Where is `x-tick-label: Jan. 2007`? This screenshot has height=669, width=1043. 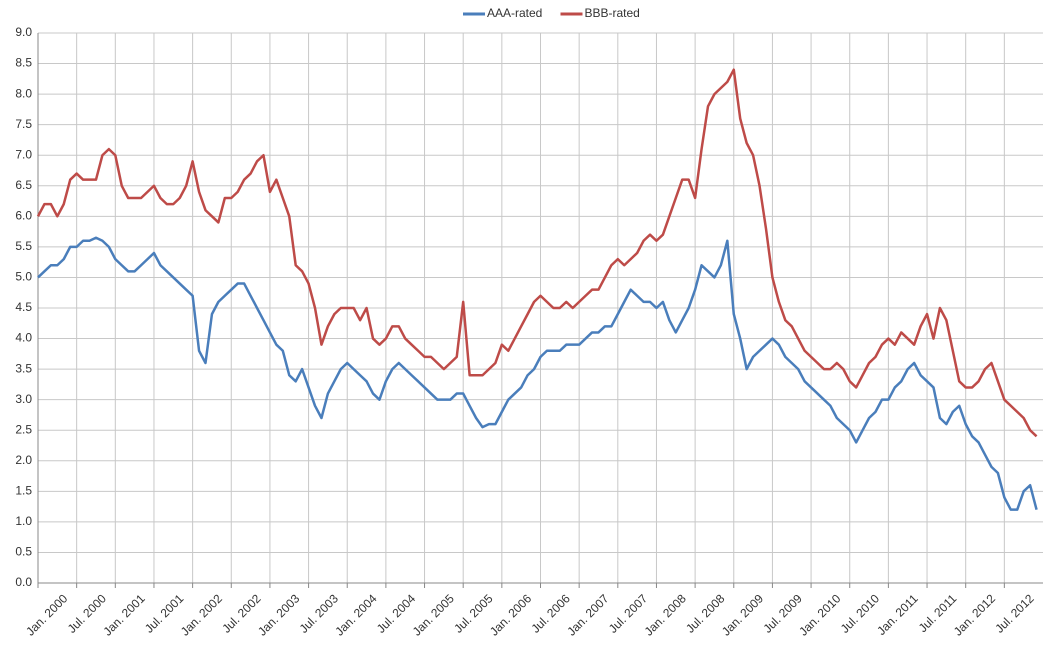 x-tick-label: Jan. 2007 is located at coordinates (587, 614).